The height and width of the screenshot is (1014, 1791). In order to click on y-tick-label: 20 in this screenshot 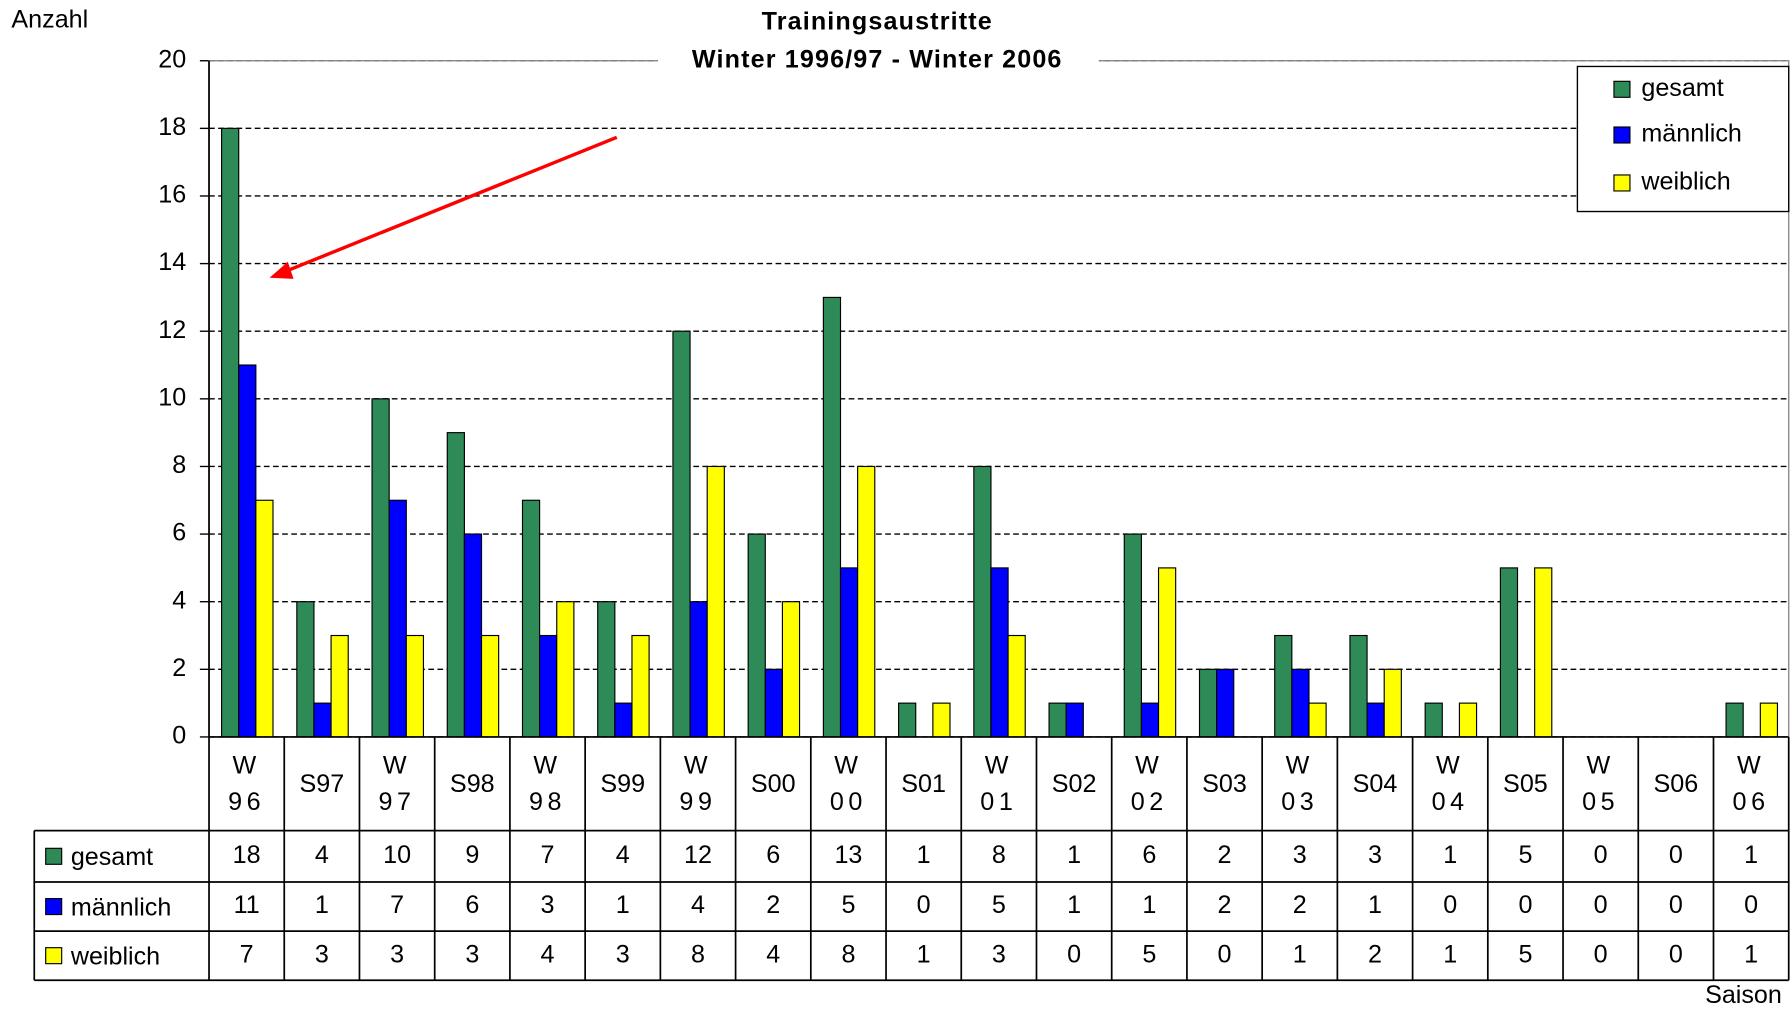, I will do `click(172, 59)`.